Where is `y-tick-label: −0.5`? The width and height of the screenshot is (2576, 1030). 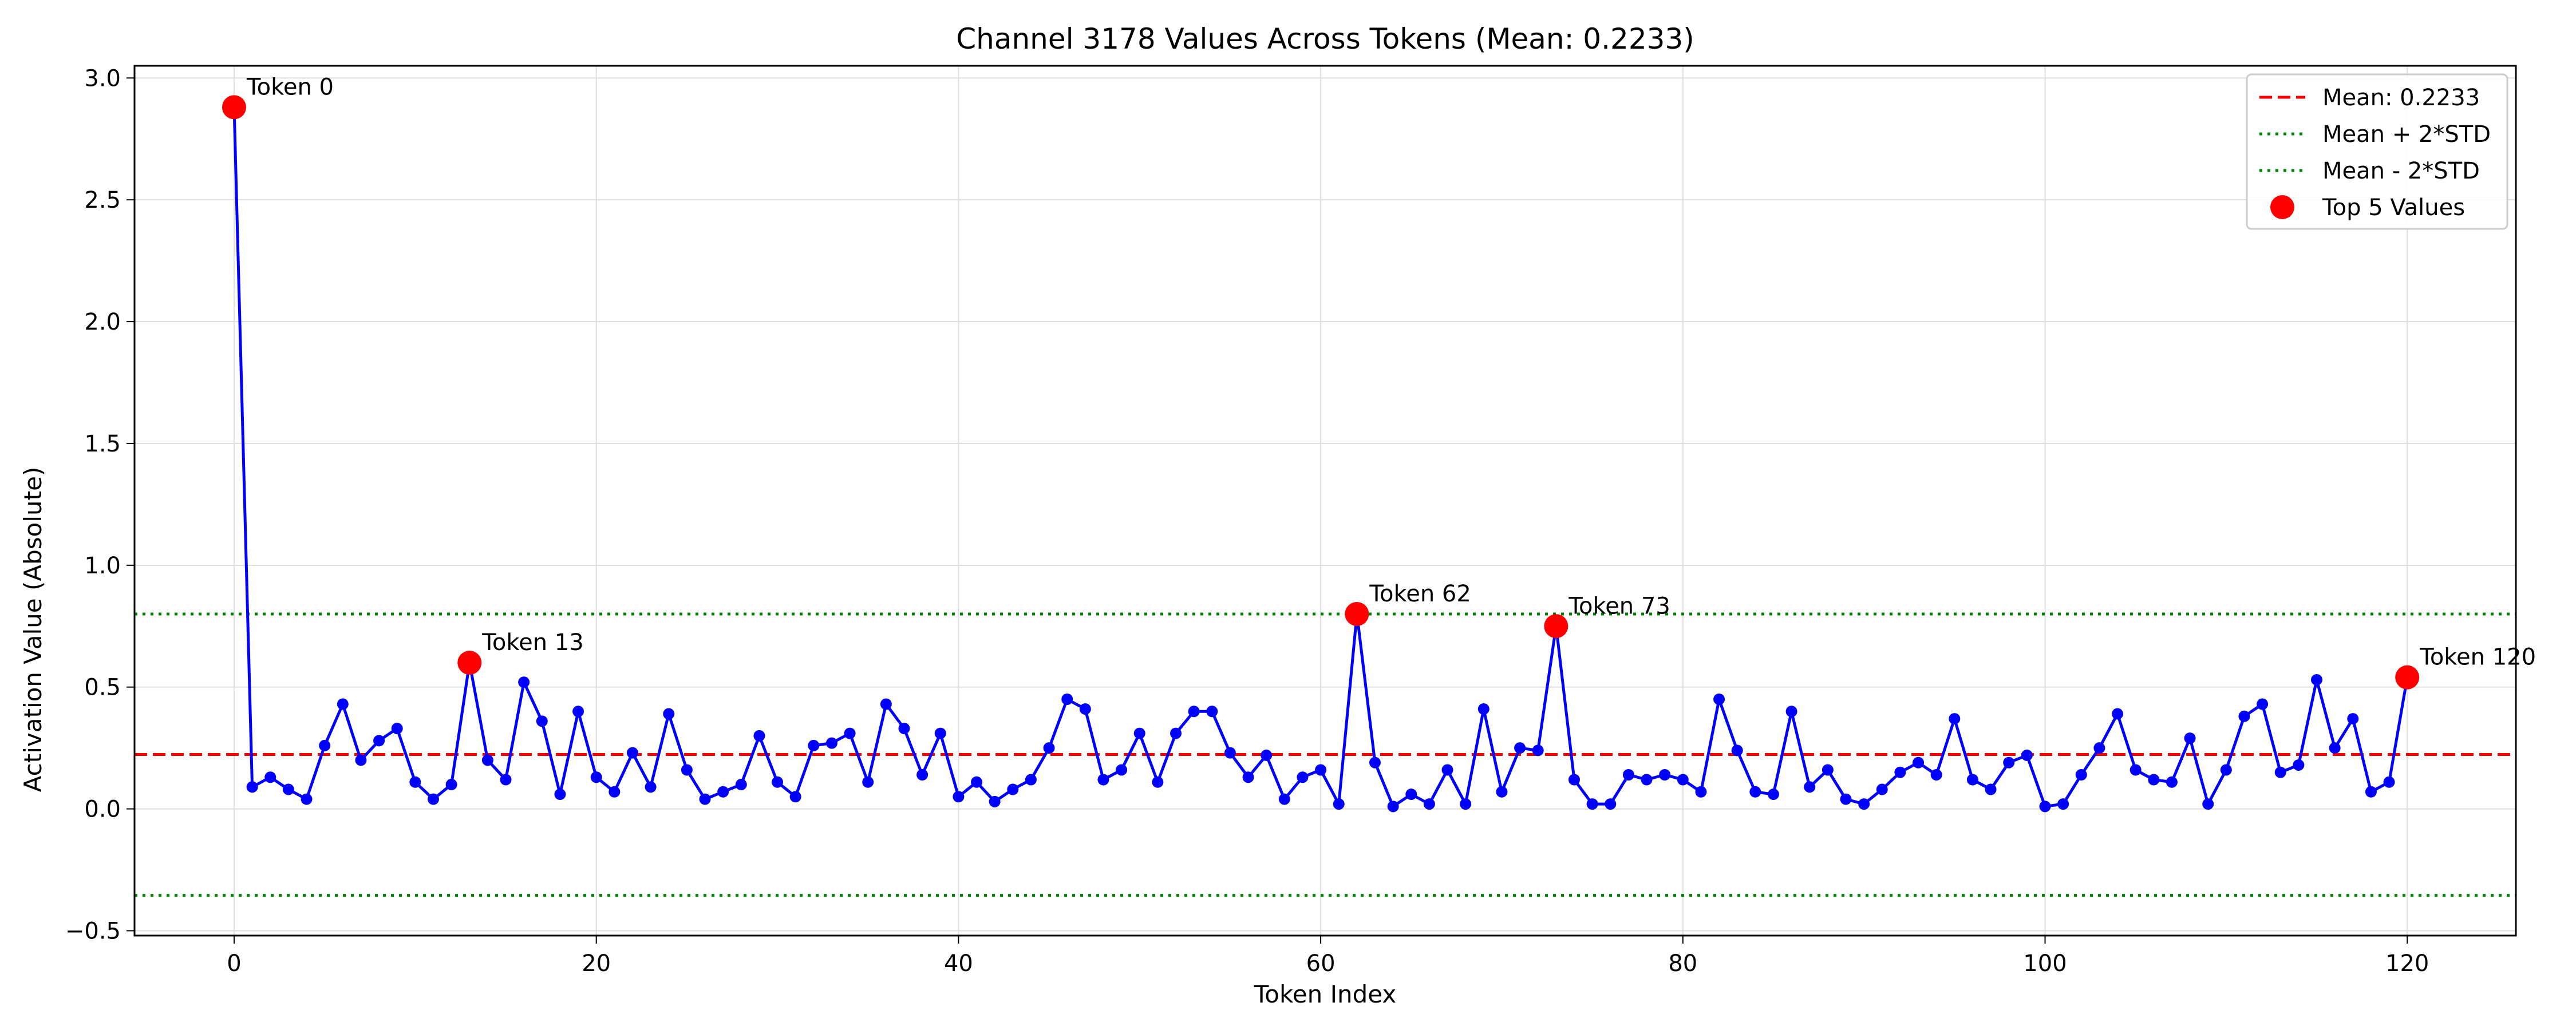
y-tick-label: −0.5 is located at coordinates (93, 931).